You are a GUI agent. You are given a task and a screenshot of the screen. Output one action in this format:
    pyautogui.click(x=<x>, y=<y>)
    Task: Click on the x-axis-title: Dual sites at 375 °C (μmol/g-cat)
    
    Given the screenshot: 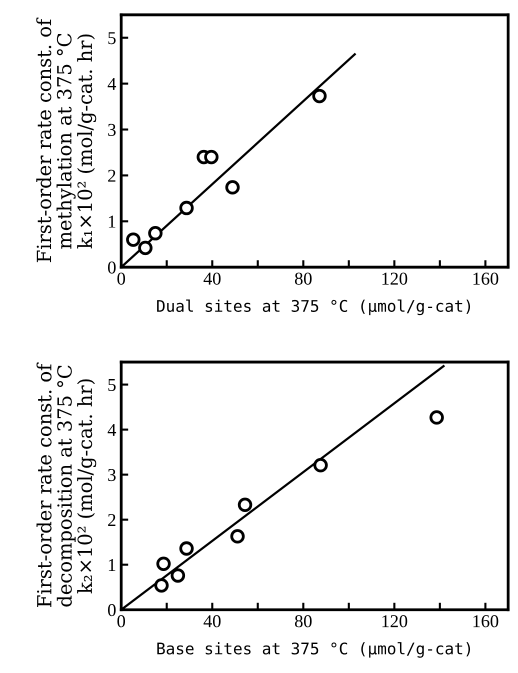 What is the action you would take?
    pyautogui.click(x=313, y=308)
    